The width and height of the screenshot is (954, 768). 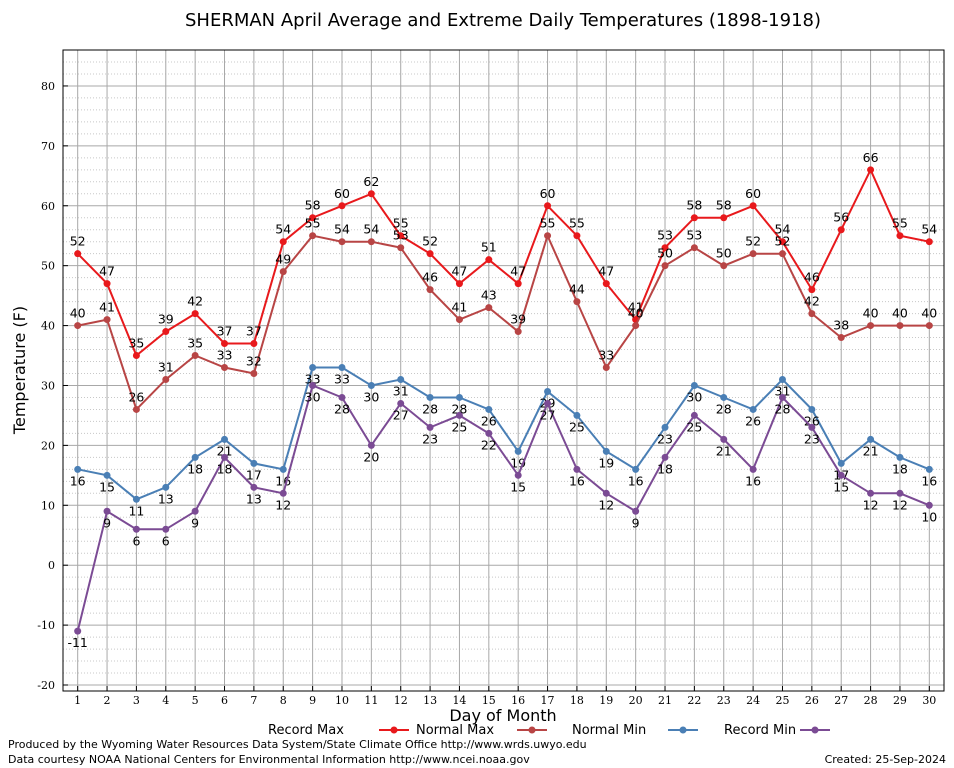 I want to click on legend-label-record-min: Record Min, so click(x=760, y=730).